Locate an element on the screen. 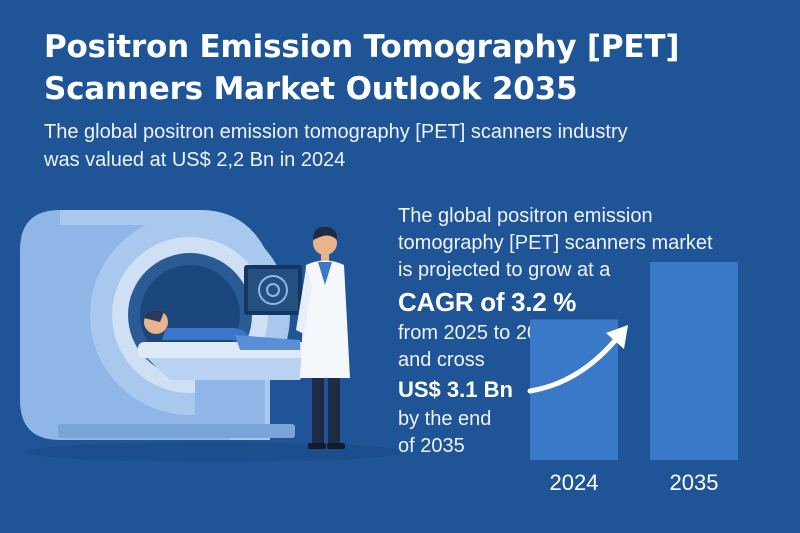  monitor-icon is located at coordinates (273, 290).